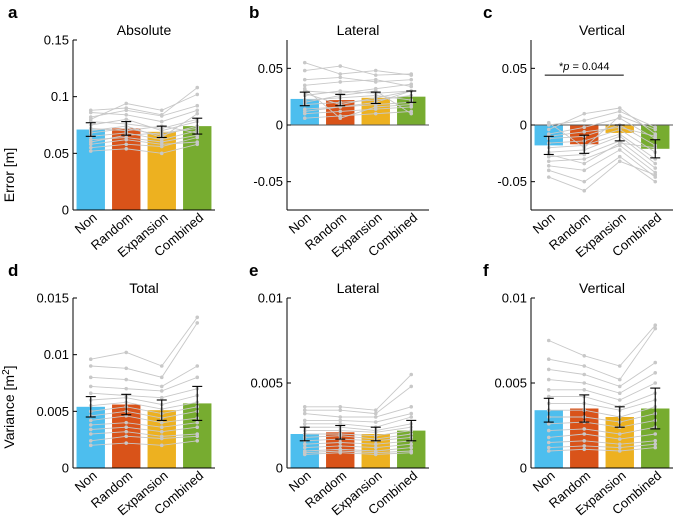 The image size is (685, 520). What do you see at coordinates (300, 223) in the screenshot?
I see `x-tick-label-b-non: Non` at bounding box center [300, 223].